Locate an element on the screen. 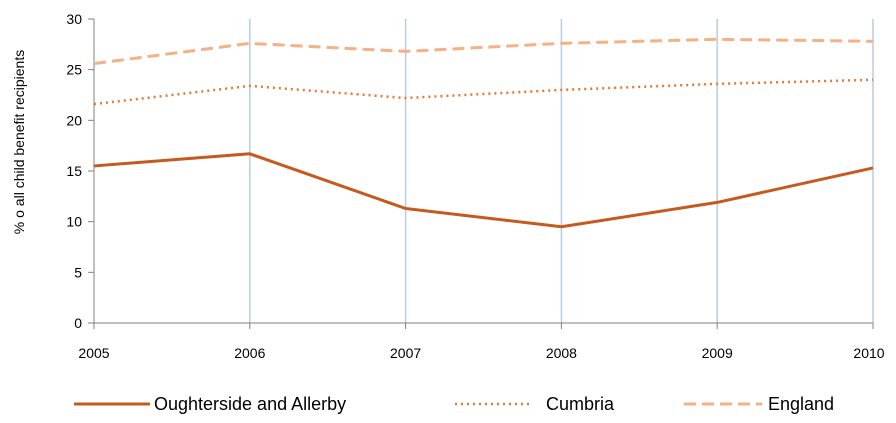 The height and width of the screenshot is (423, 896). legend-label-oughterside-and-allerby: Oughterside and Allerby is located at coordinates (250, 404).